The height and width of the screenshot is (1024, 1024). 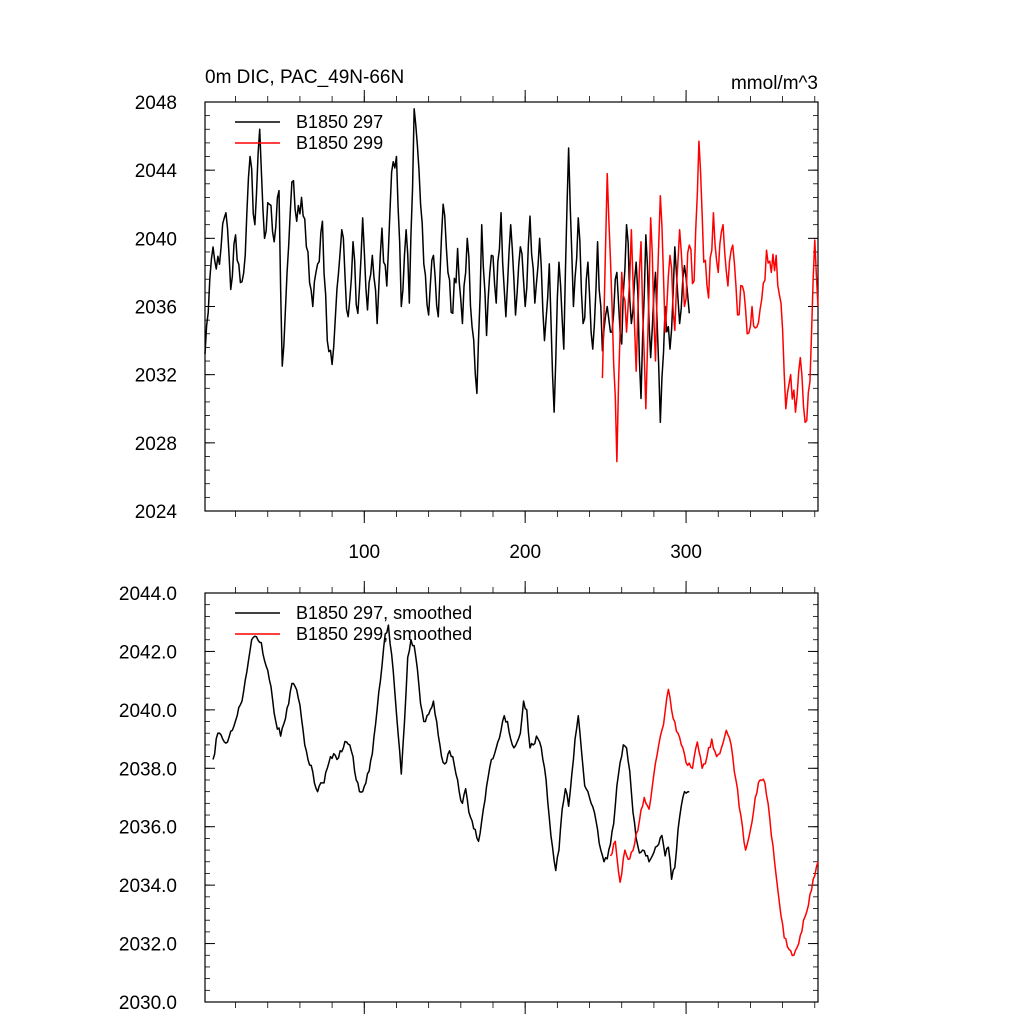 What do you see at coordinates (156, 171) in the screenshot?
I see `top-y-tick-label: 2044` at bounding box center [156, 171].